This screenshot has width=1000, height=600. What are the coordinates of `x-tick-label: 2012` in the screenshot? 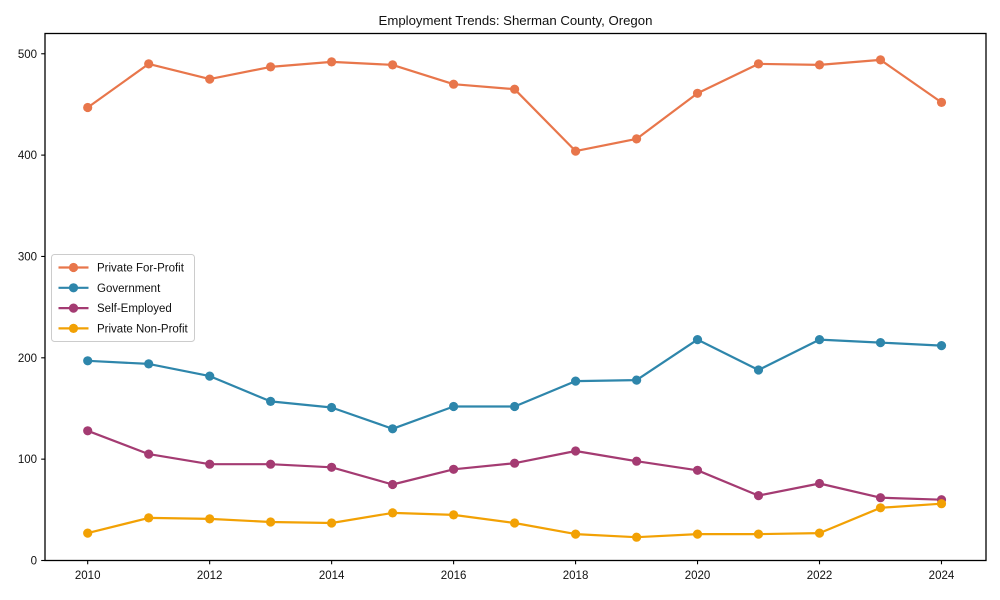 It's located at (210, 576).